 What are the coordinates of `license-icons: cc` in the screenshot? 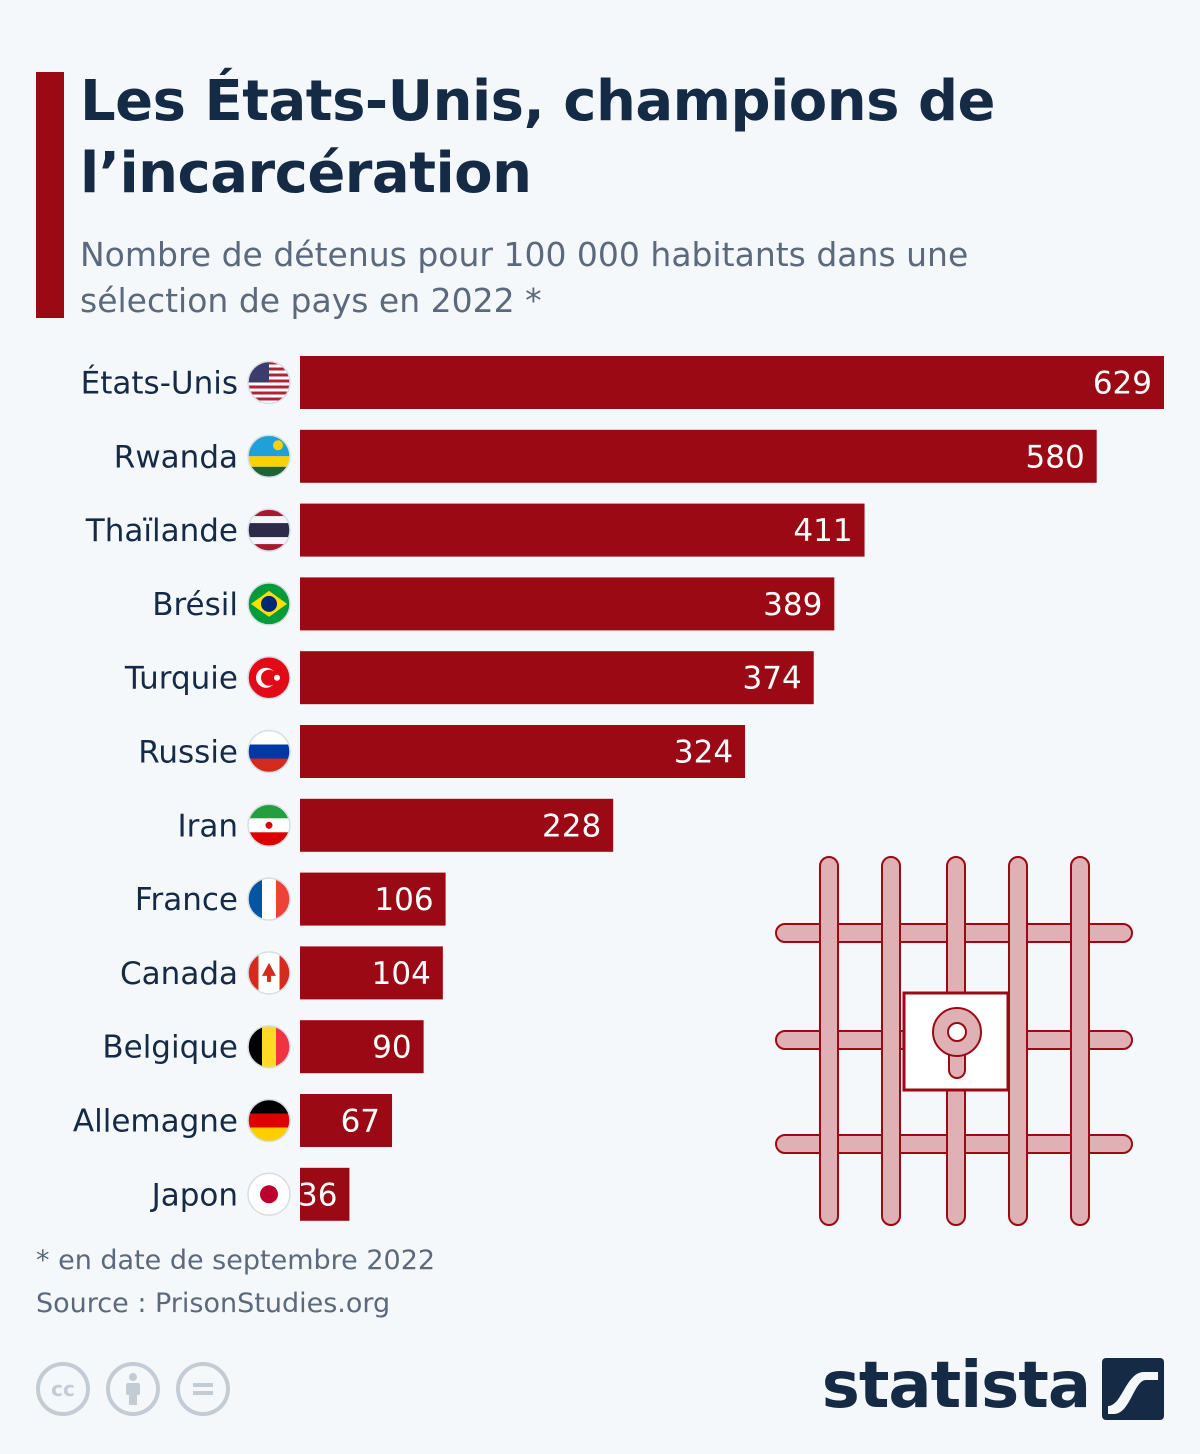 It's located at (133, 1389).